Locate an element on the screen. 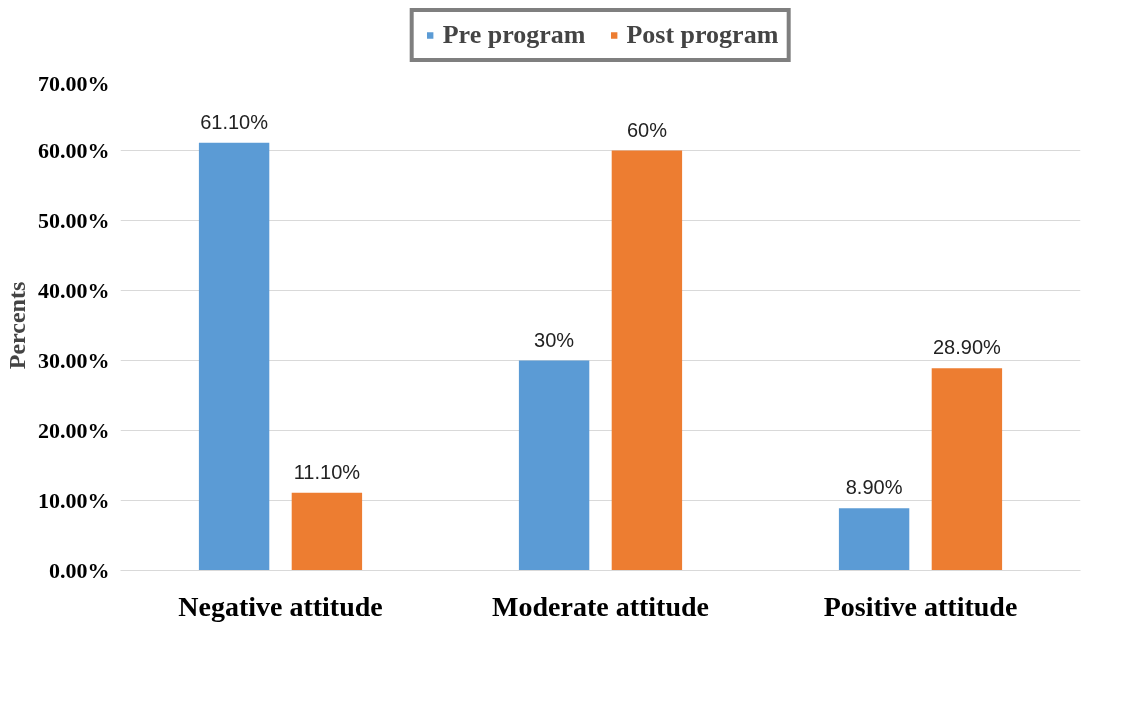  data-label: 8.90% is located at coordinates (874, 487).